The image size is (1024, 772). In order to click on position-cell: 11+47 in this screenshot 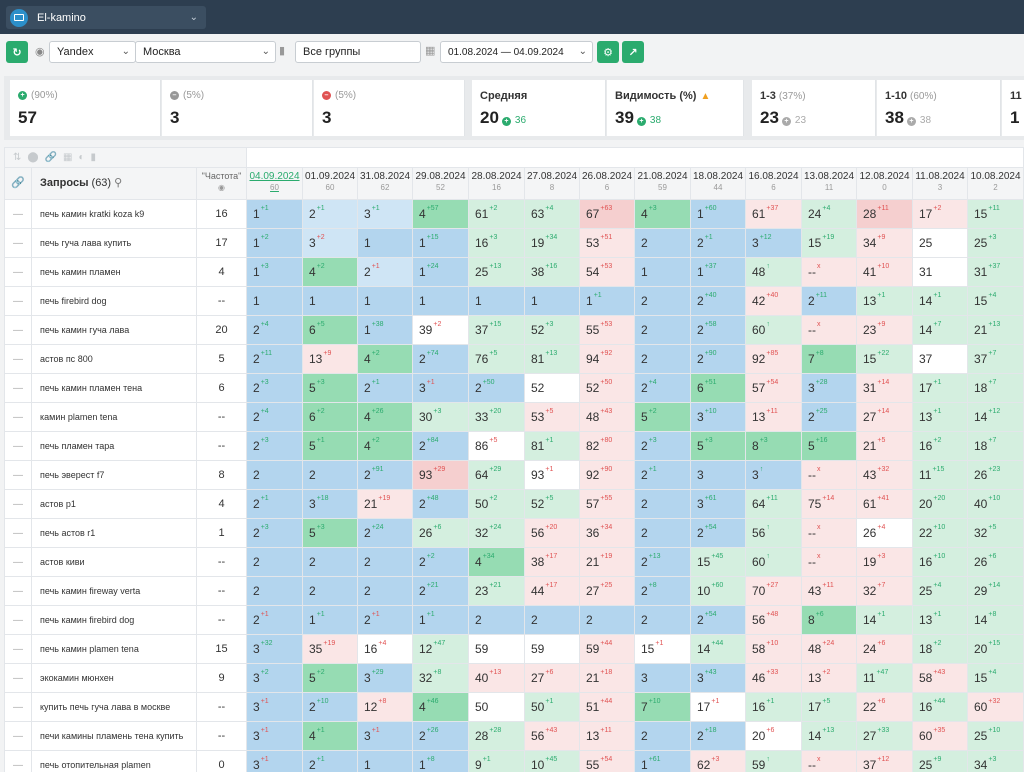, I will do `click(884, 678)`.